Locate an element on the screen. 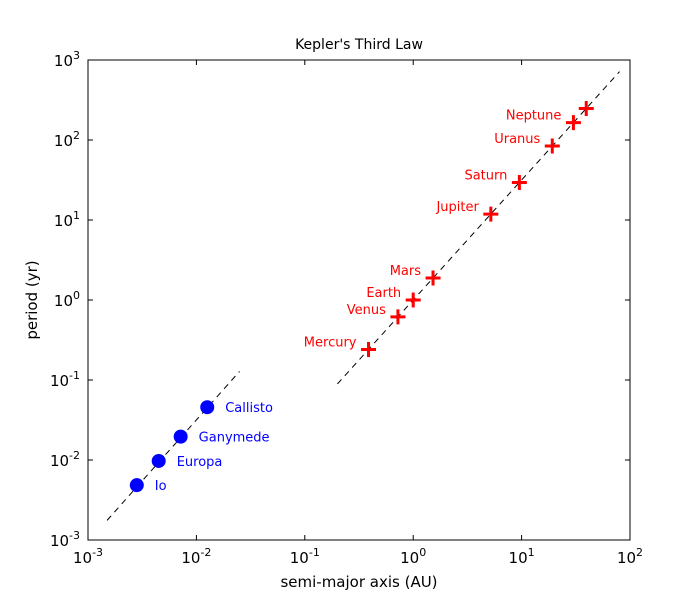 Image resolution: width=700 pixels, height=600 pixels. y-tick-label: 10² is located at coordinates (67, 139).